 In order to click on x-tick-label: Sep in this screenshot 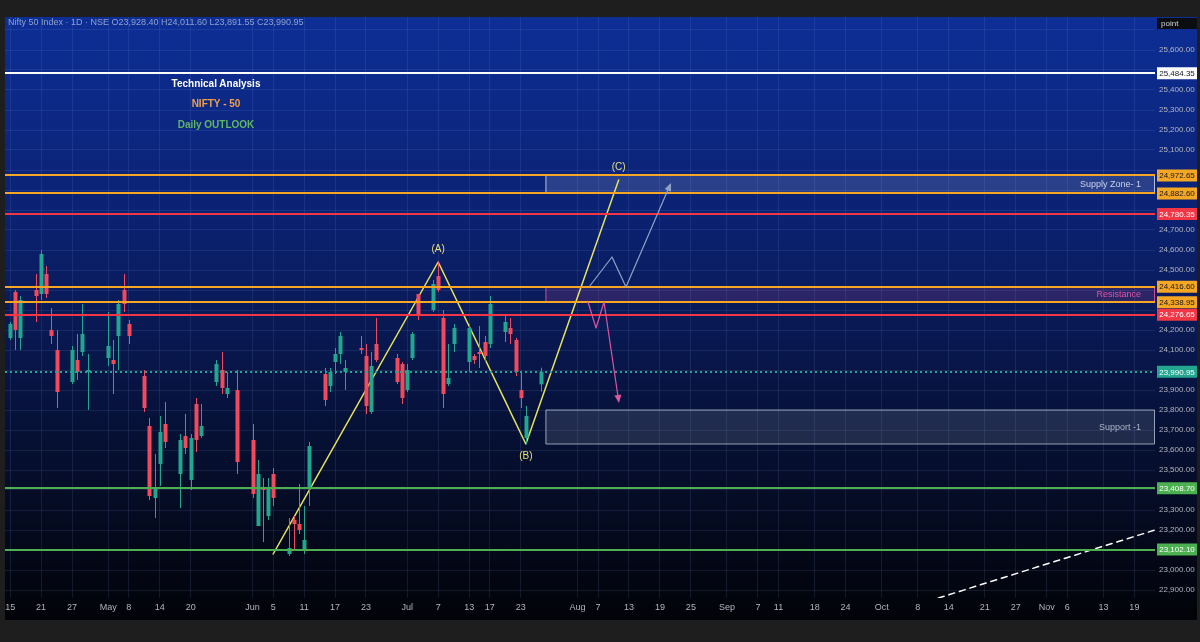, I will do `click(726, 606)`.